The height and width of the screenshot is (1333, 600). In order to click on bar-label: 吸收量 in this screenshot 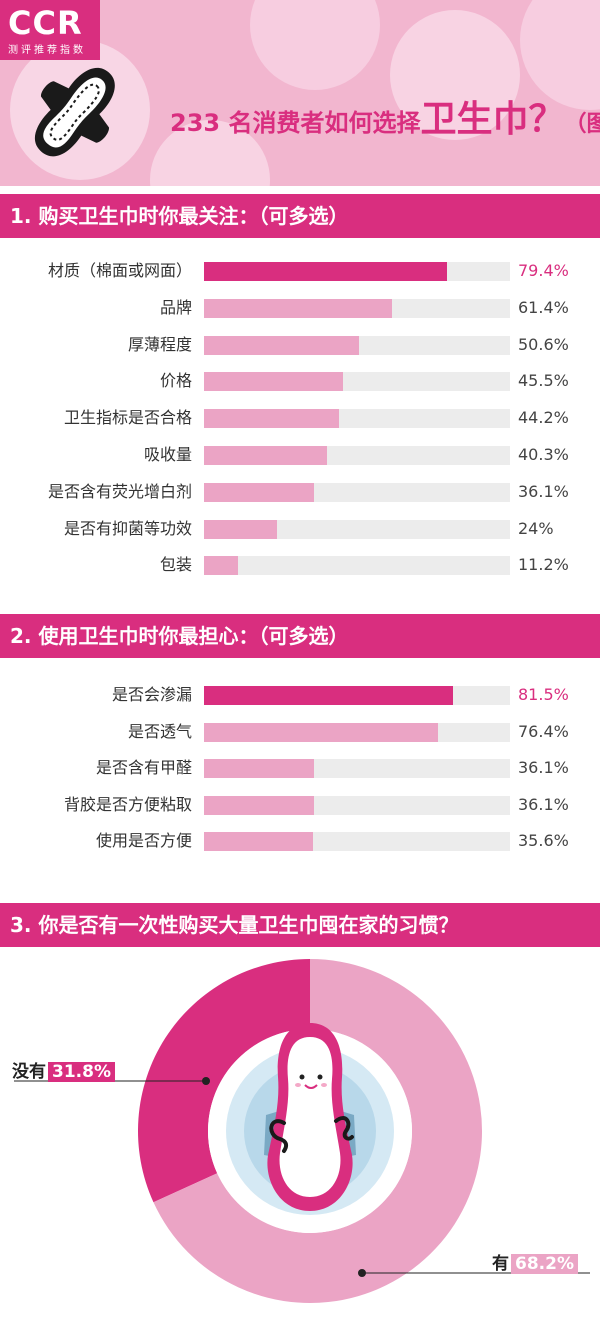, I will do `click(167, 454)`.